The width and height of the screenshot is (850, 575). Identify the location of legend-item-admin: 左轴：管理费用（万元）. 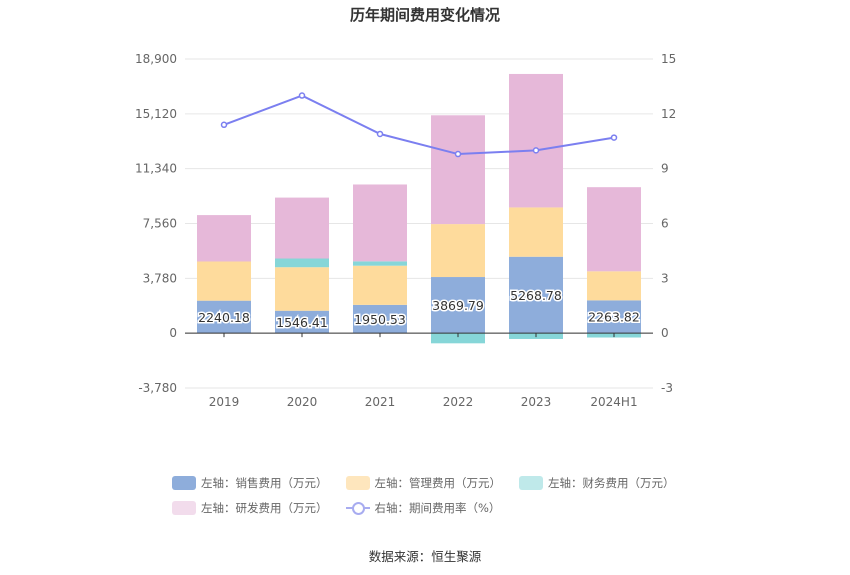
(423, 483).